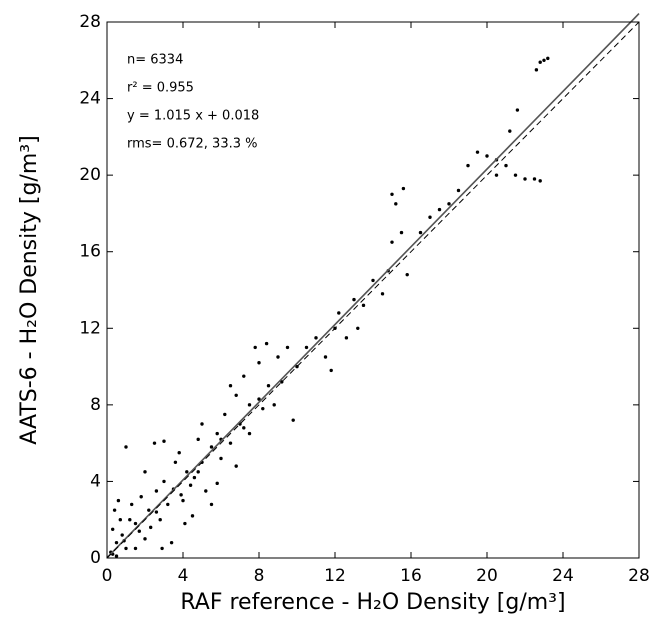 The width and height of the screenshot is (653, 625). I want to click on x-axis-label: RAF reference - H₂O Density [g/m³], so click(372, 602).